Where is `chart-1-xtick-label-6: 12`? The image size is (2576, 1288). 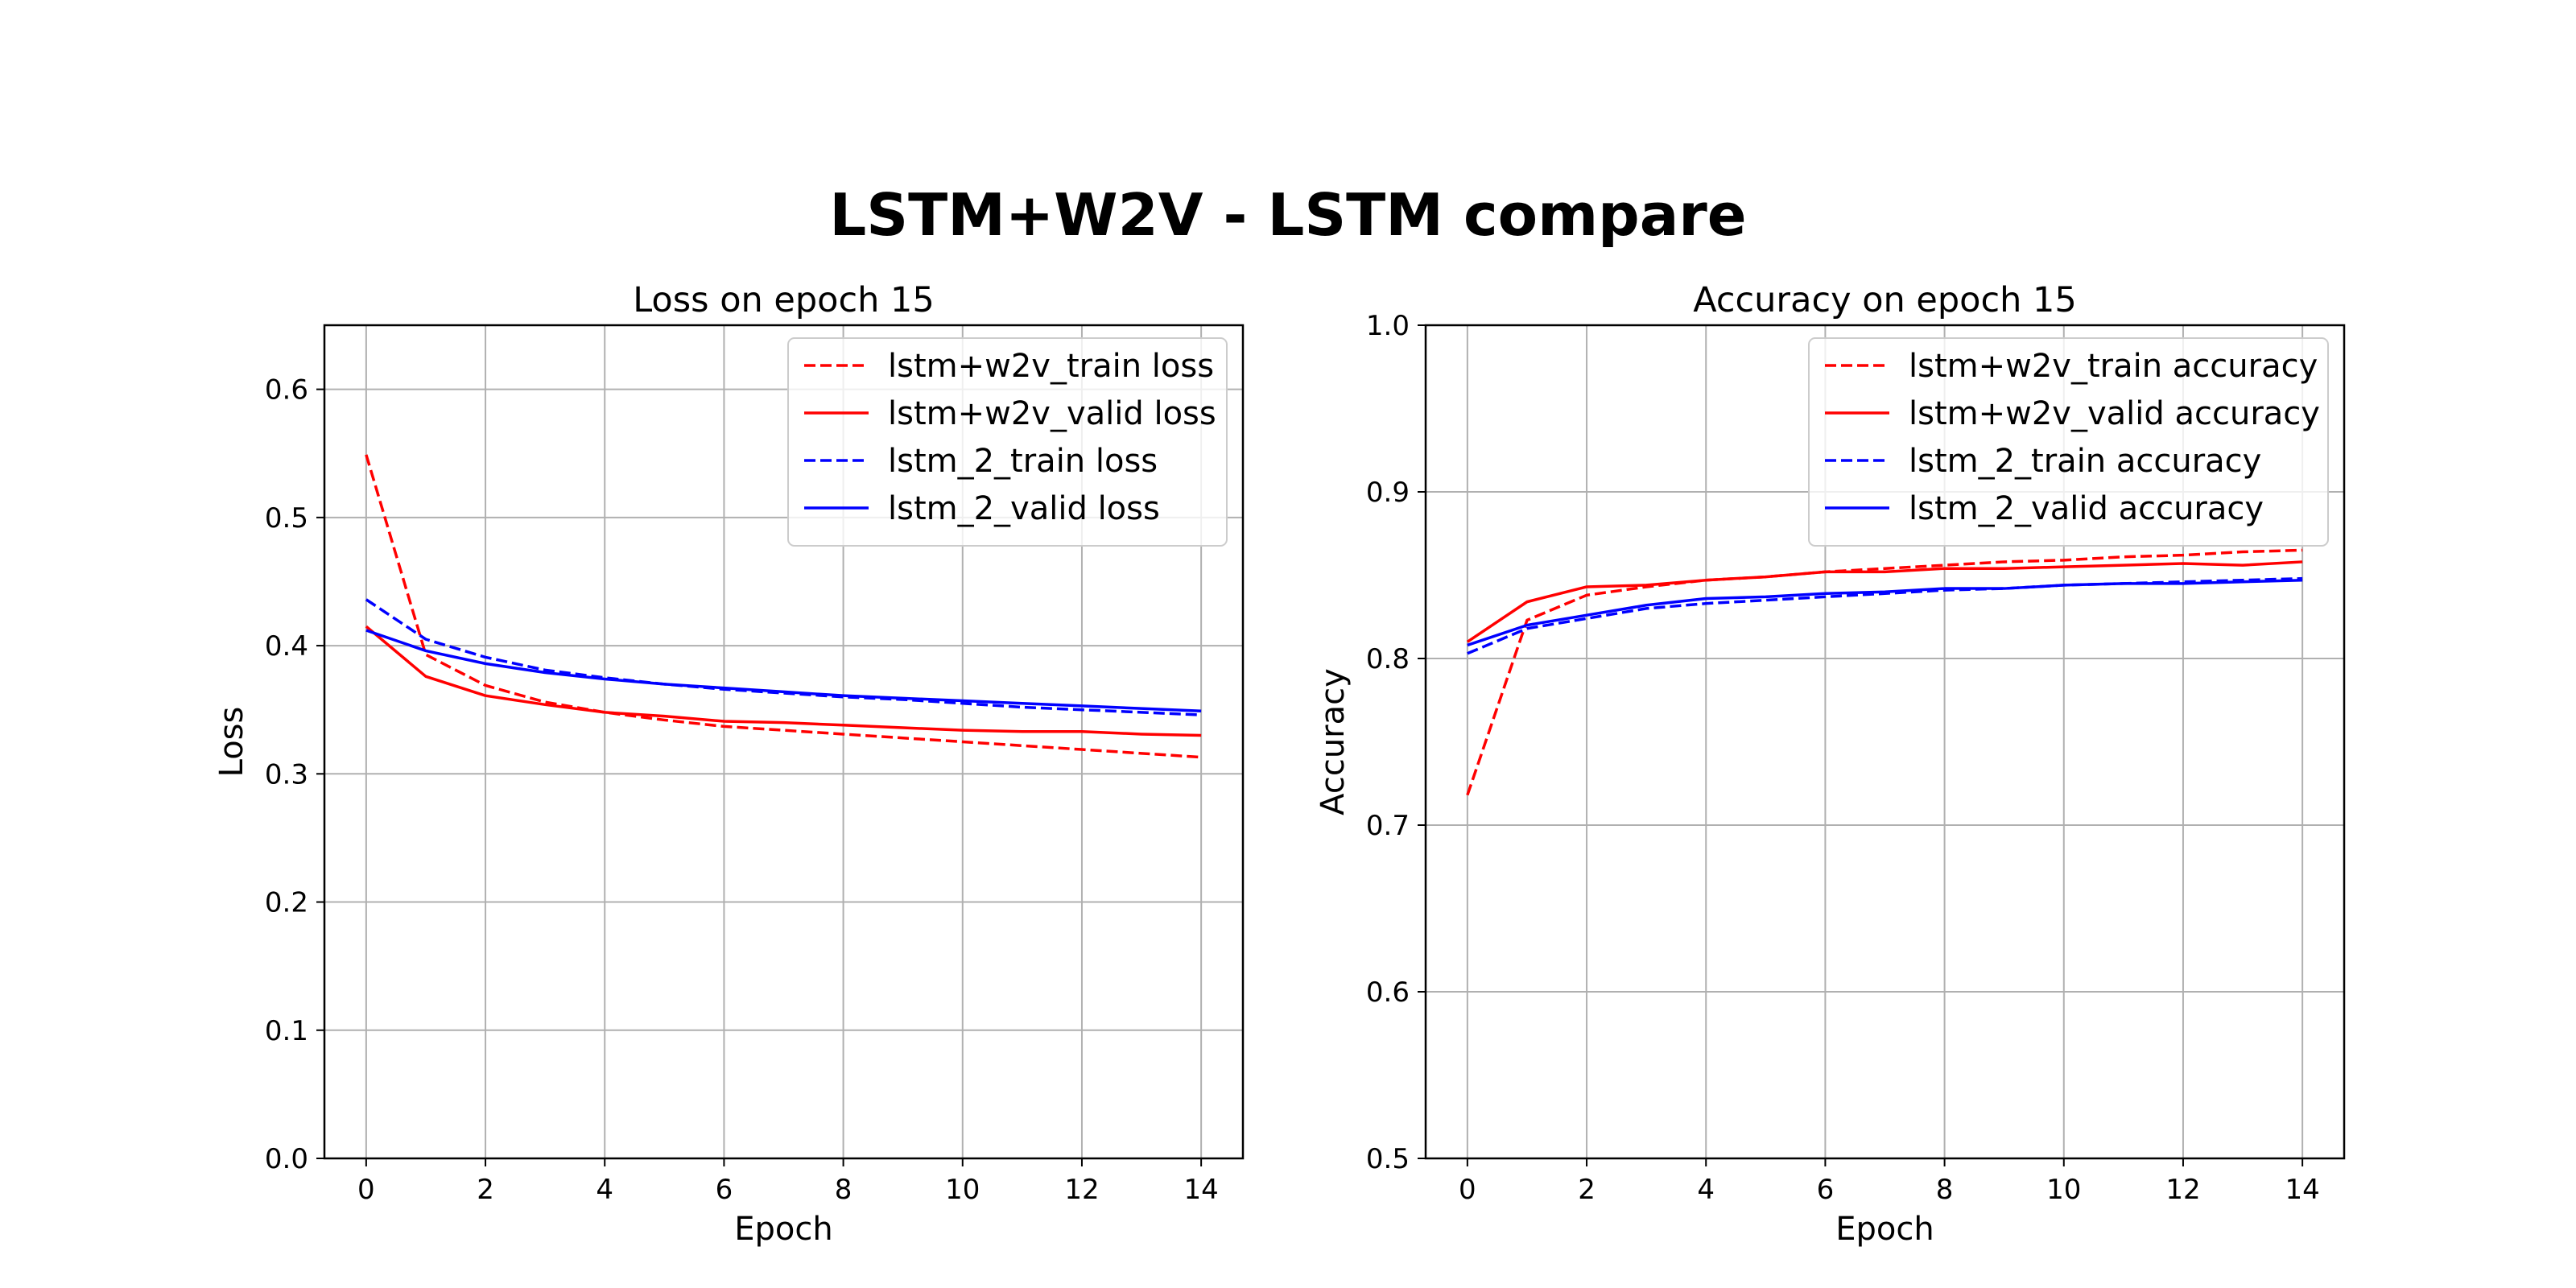
chart-1-xtick-label-6: 12 is located at coordinates (2182, 1190).